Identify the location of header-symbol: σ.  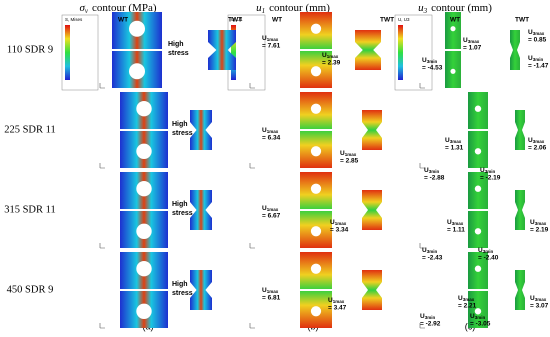
(82, 8).